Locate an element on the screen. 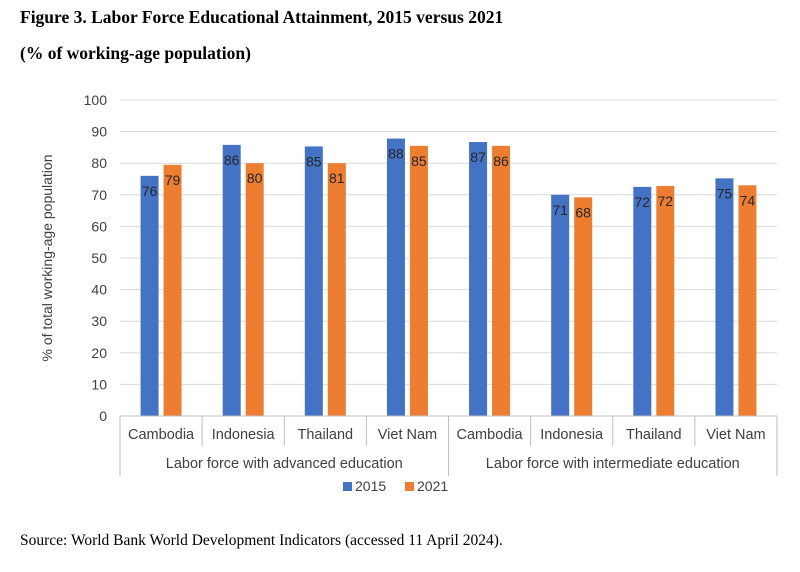 The height and width of the screenshot is (572, 800). data-label: 88 is located at coordinates (396, 154).